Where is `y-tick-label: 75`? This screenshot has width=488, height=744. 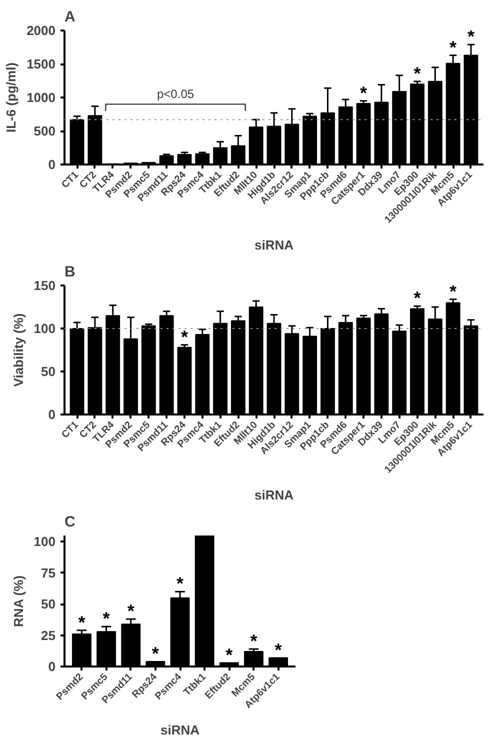 y-tick-label: 75 is located at coordinates (48, 572).